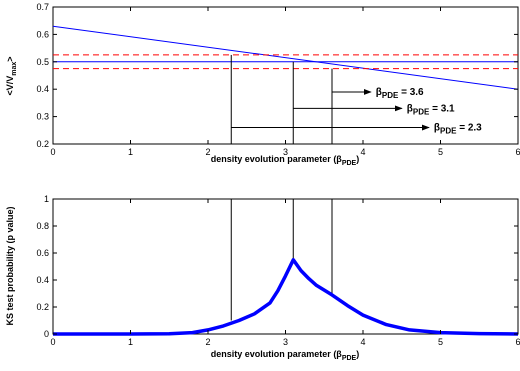 This screenshot has width=520, height=371. I want to click on bottom-vlines-group, so click(281, 260).